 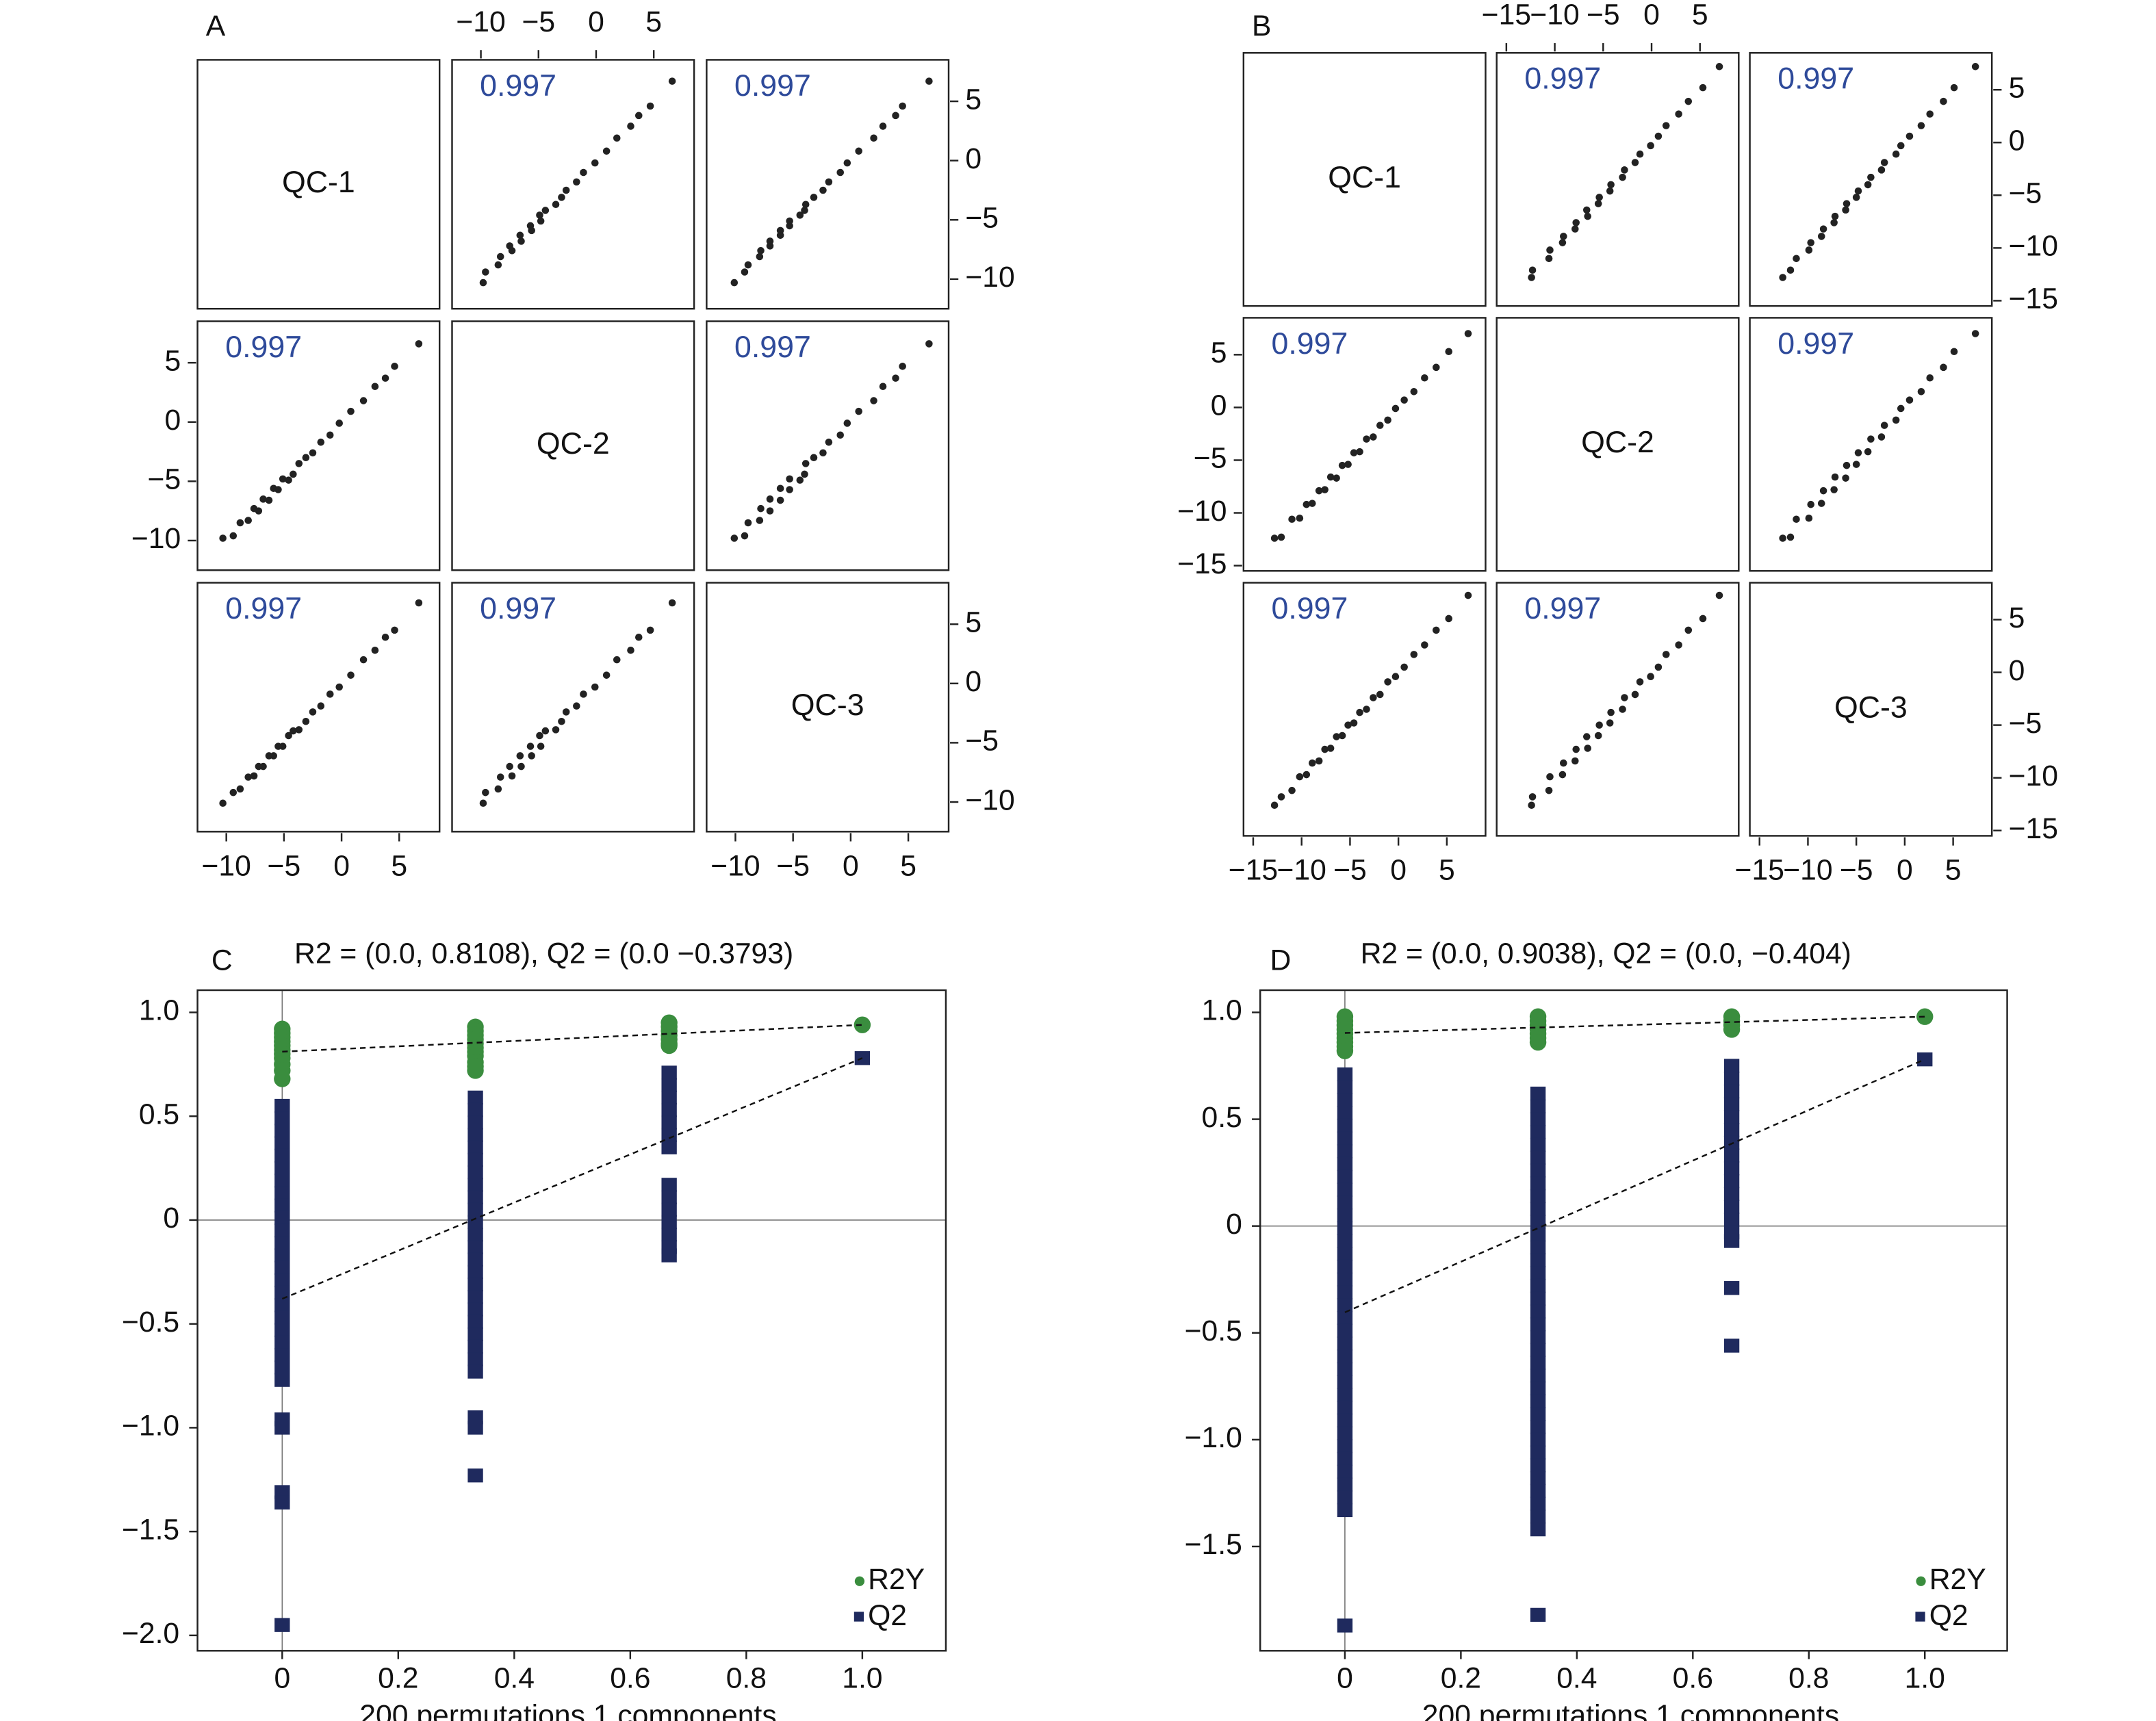 What do you see at coordinates (2017, 87) in the screenshot?
I see `y-tick-label: 5` at bounding box center [2017, 87].